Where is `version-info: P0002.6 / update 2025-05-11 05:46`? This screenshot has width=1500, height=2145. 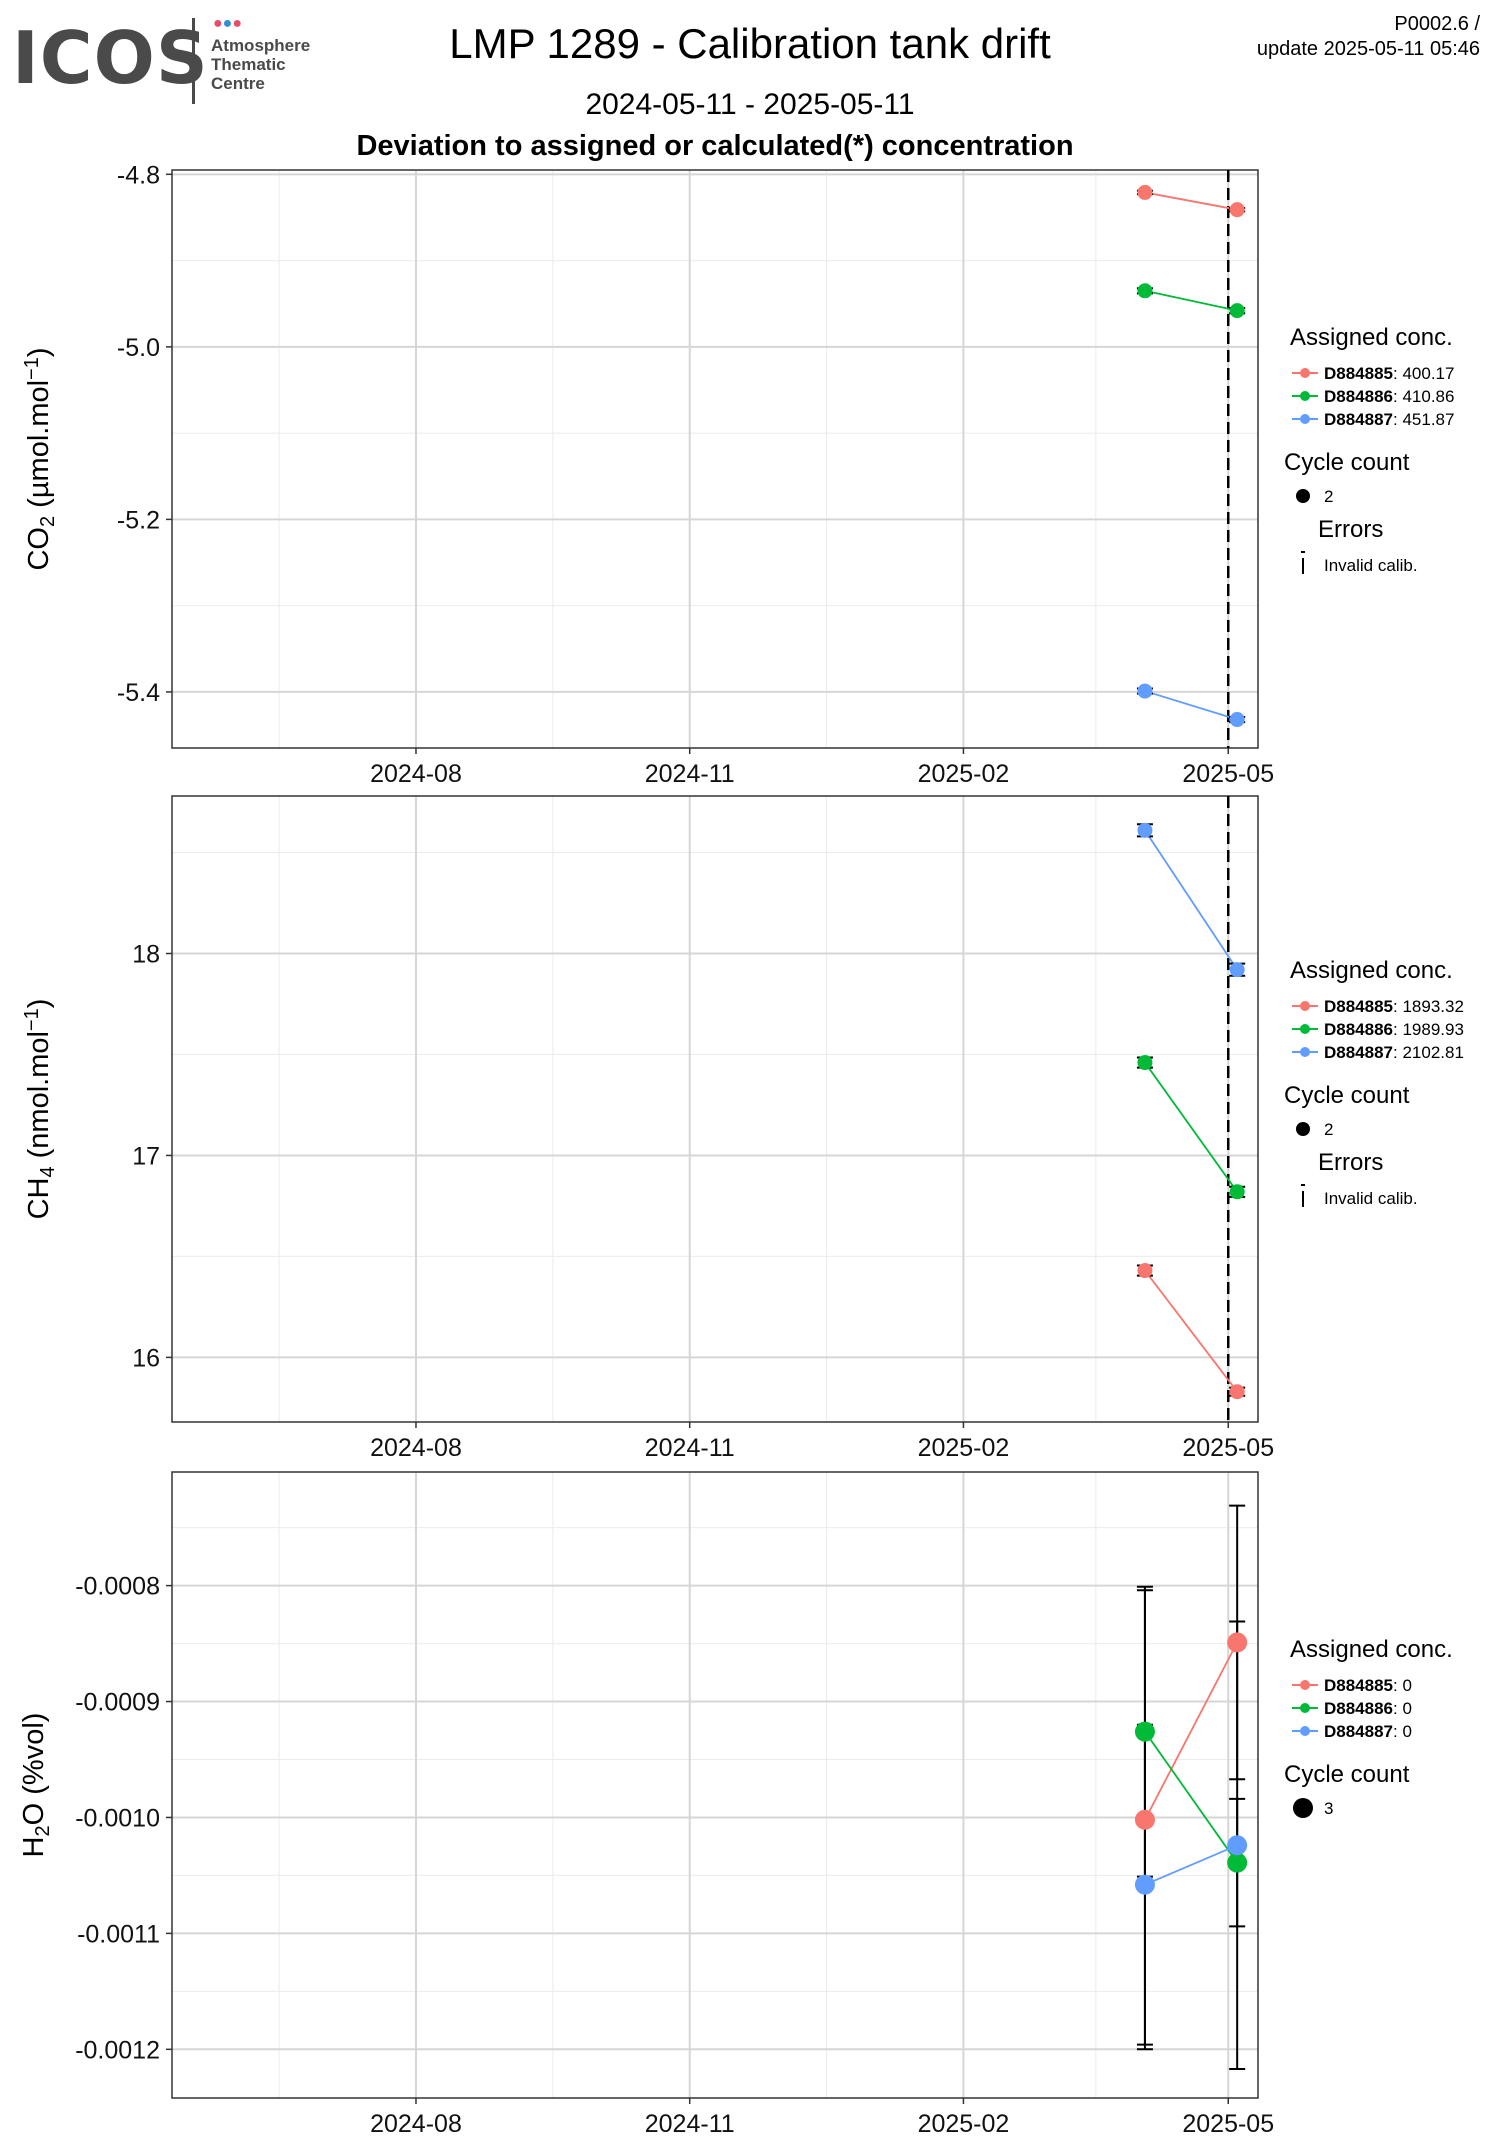
version-info: P0002.6 / update 2025-05-11 05:46 is located at coordinates (1368, 37).